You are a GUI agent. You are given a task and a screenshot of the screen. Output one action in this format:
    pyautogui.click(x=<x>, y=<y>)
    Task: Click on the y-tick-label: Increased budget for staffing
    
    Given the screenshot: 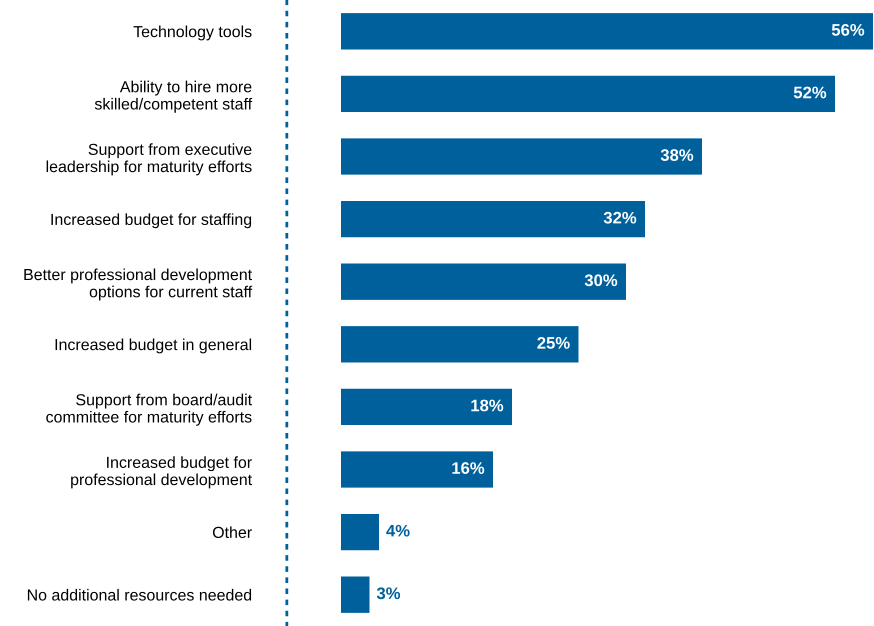 What is the action you would take?
    pyautogui.click(x=151, y=220)
    